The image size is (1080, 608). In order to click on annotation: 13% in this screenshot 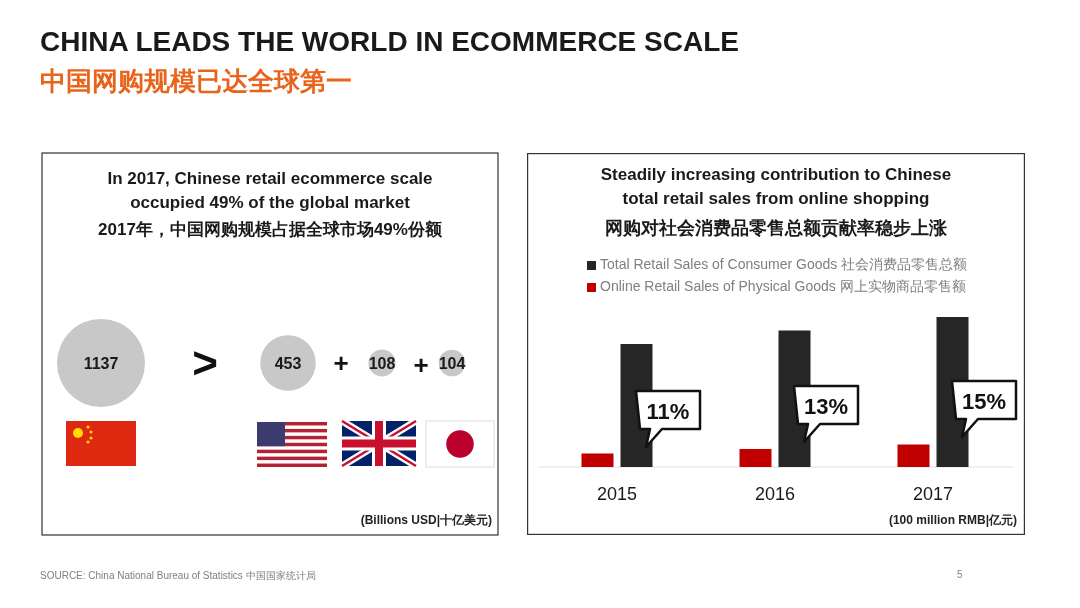, I will do `click(826, 406)`.